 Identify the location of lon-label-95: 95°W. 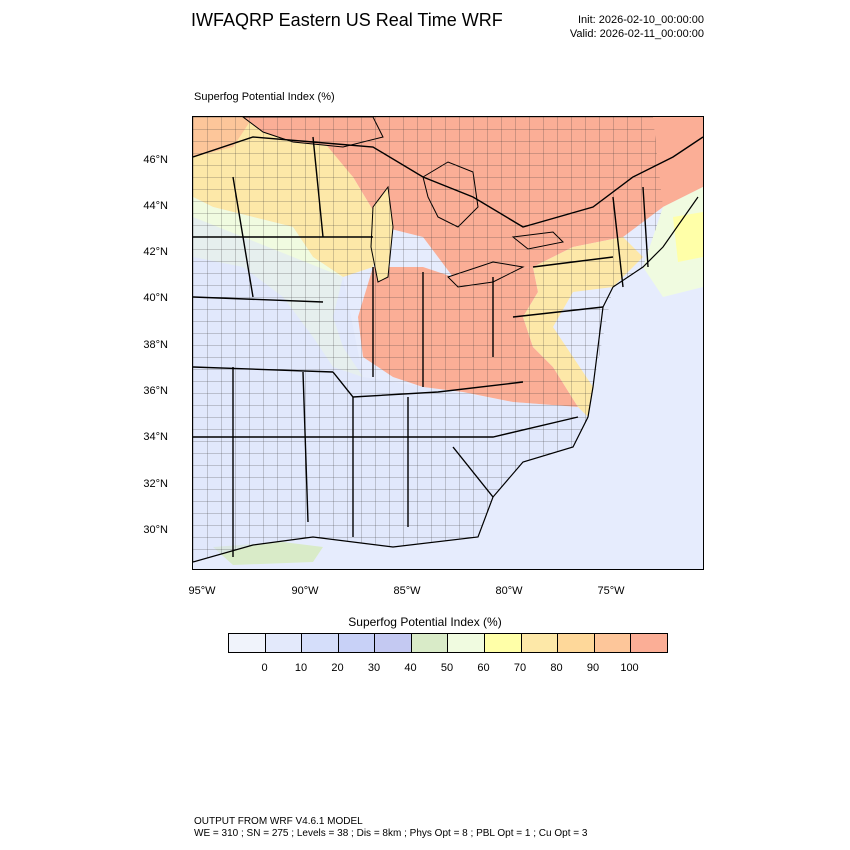
(202, 591).